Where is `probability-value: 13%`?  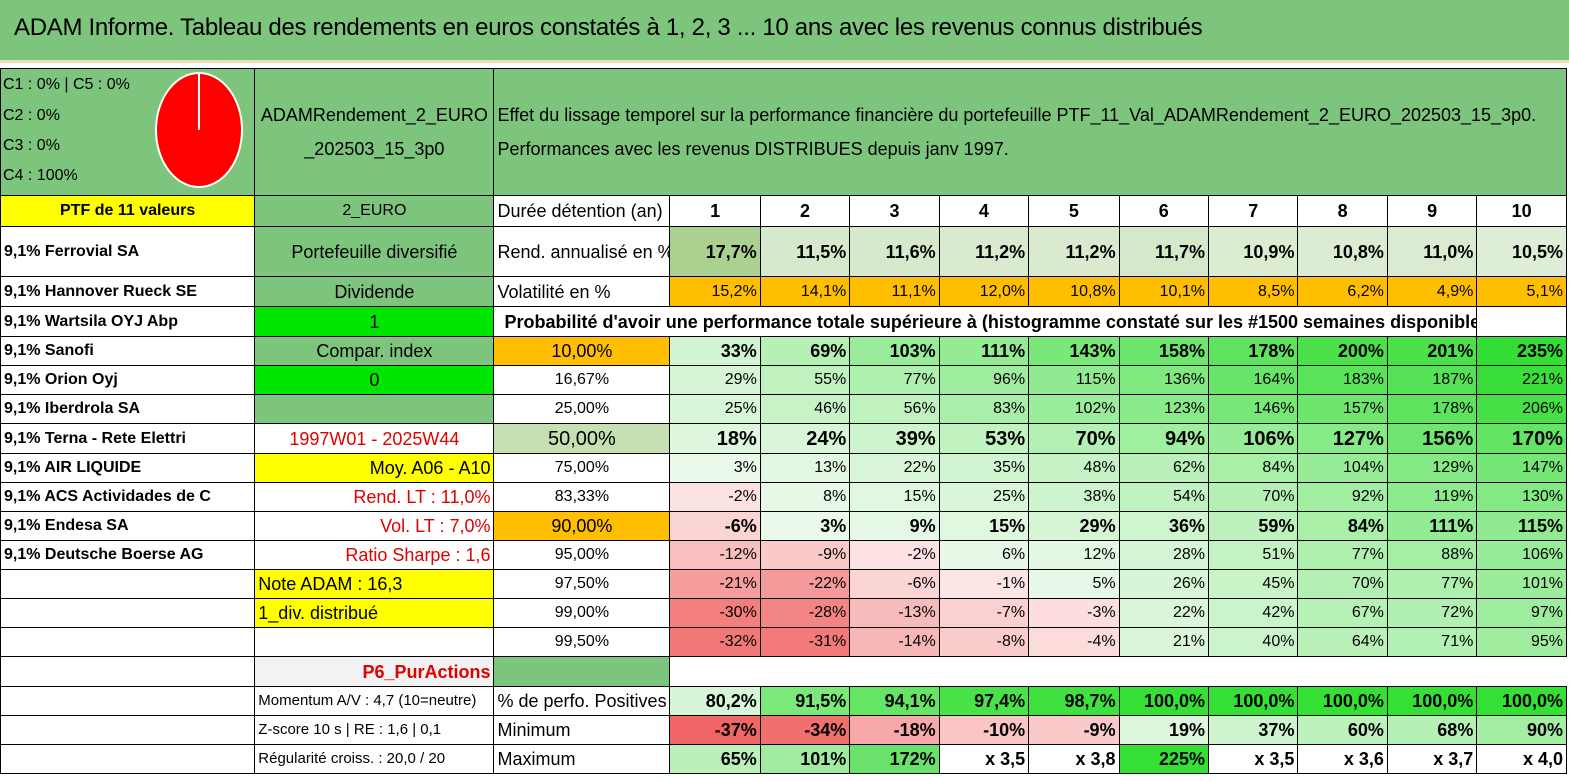 probability-value: 13% is located at coordinates (805, 468).